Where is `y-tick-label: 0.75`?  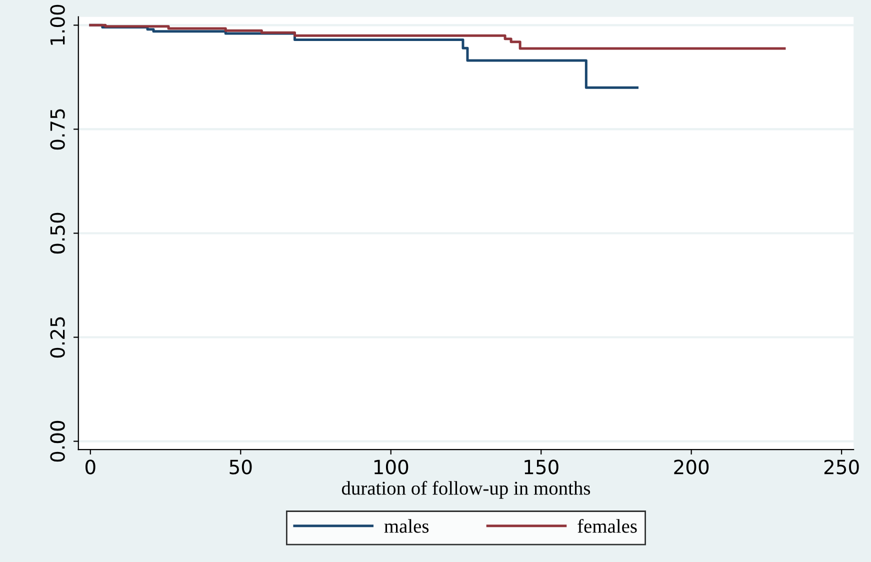 y-tick-label: 0.75 is located at coordinates (57, 129).